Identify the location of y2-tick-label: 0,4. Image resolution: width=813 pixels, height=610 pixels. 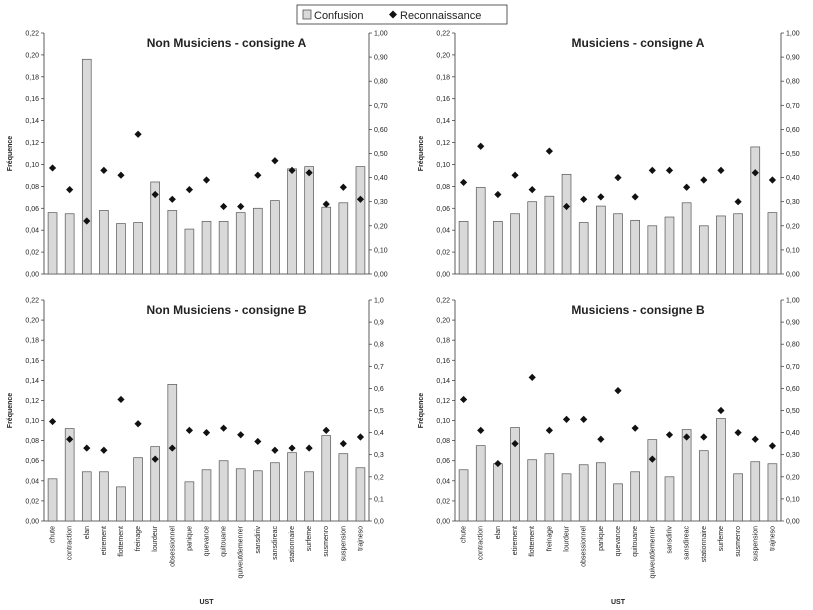
(379, 433).